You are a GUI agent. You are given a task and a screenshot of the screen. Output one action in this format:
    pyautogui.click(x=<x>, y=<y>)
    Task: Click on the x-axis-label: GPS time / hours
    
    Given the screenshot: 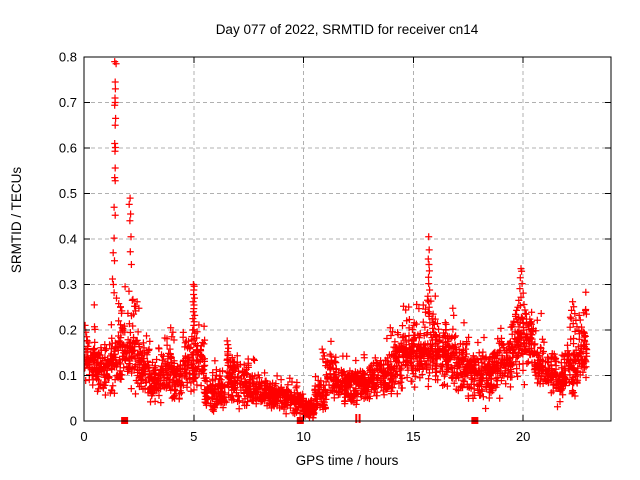 What is the action you would take?
    pyautogui.click(x=347, y=460)
    